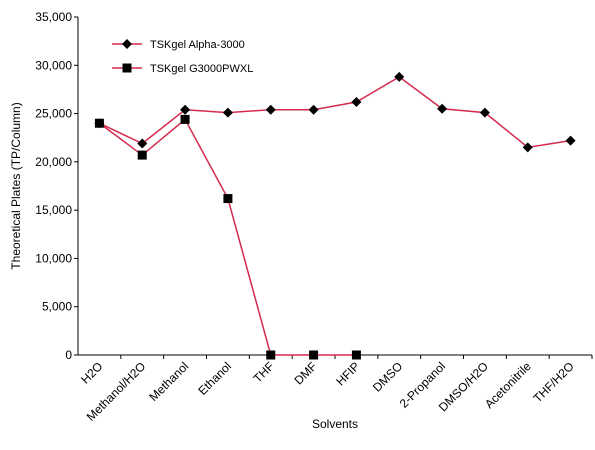 The image size is (595, 450). Describe the element at coordinates (508, 385) in the screenshot. I see `x-tick-label: Acetonitrile` at that location.